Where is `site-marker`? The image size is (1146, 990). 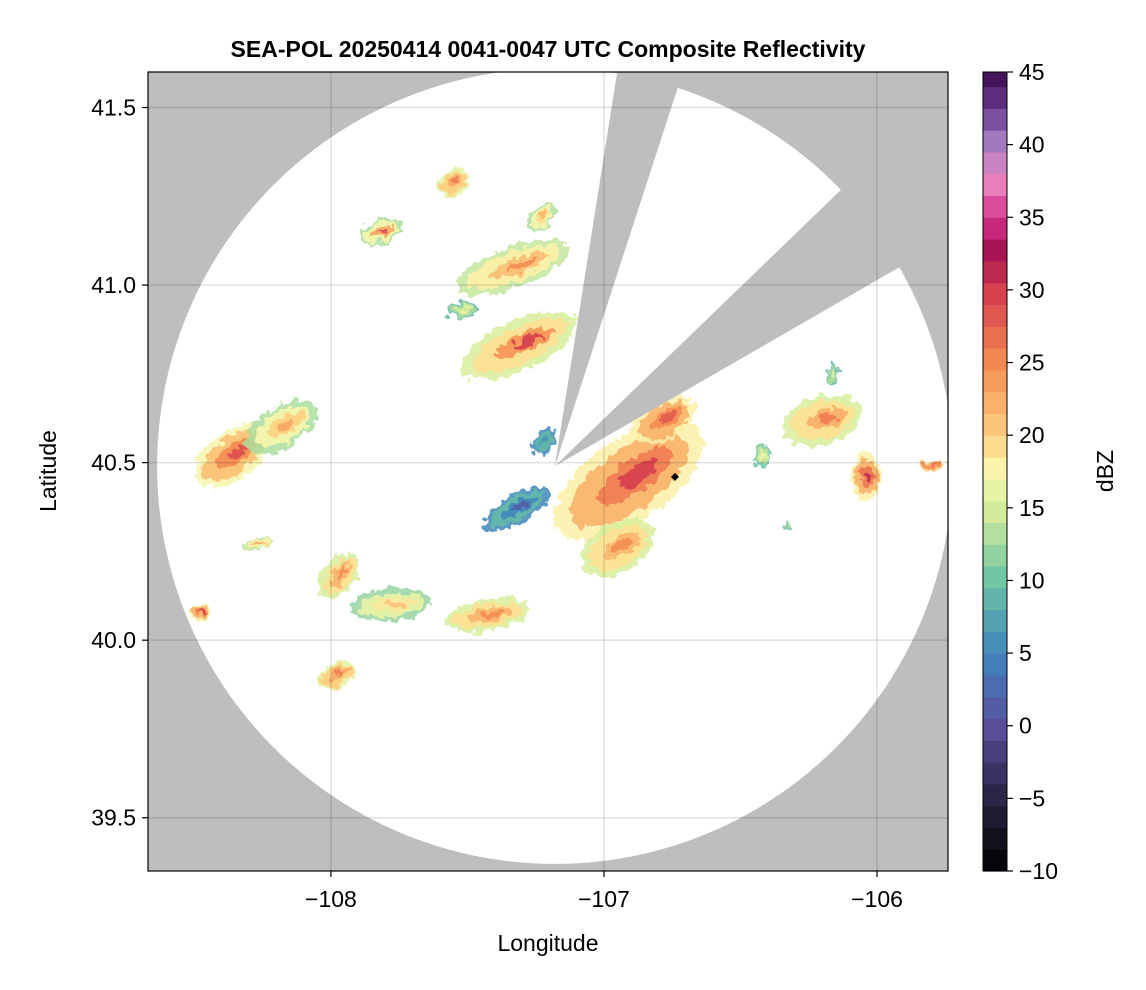 site-marker is located at coordinates (674, 476).